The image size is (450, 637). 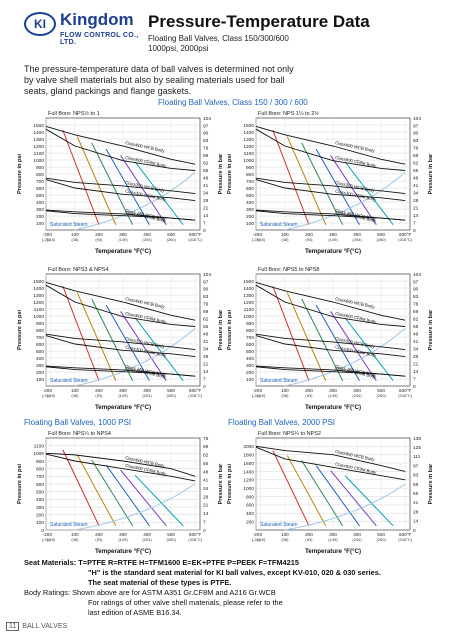 I want to click on y-tick-label: 600, so click(x=250, y=189).